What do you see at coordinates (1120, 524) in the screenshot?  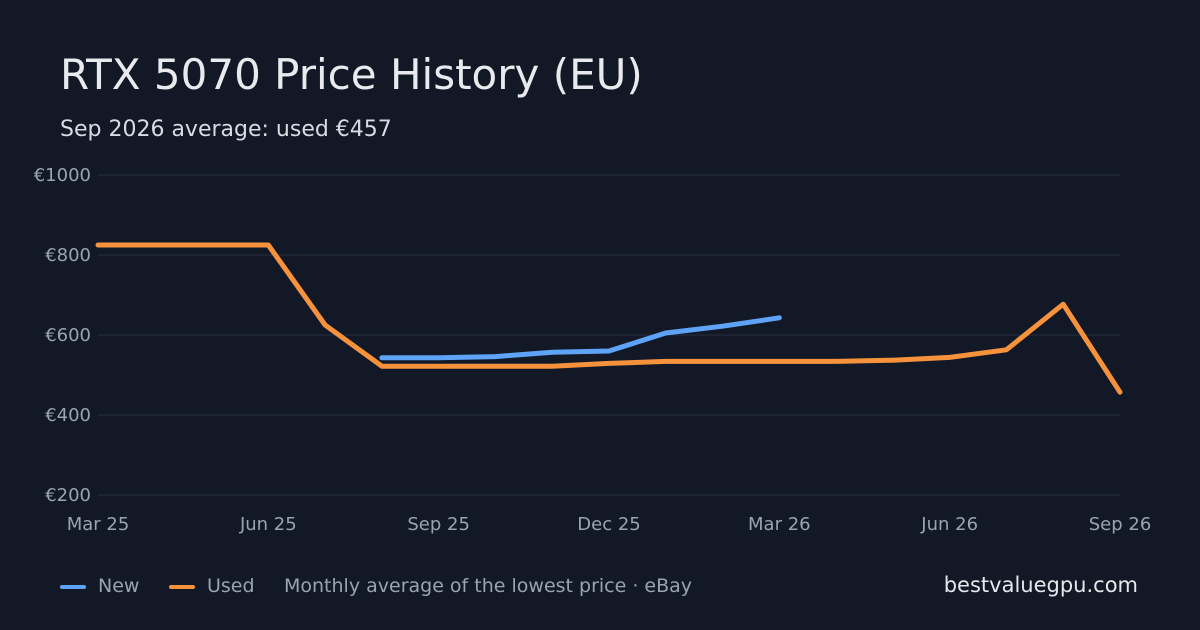 I see `x-tick-label: Sep 26` at bounding box center [1120, 524].